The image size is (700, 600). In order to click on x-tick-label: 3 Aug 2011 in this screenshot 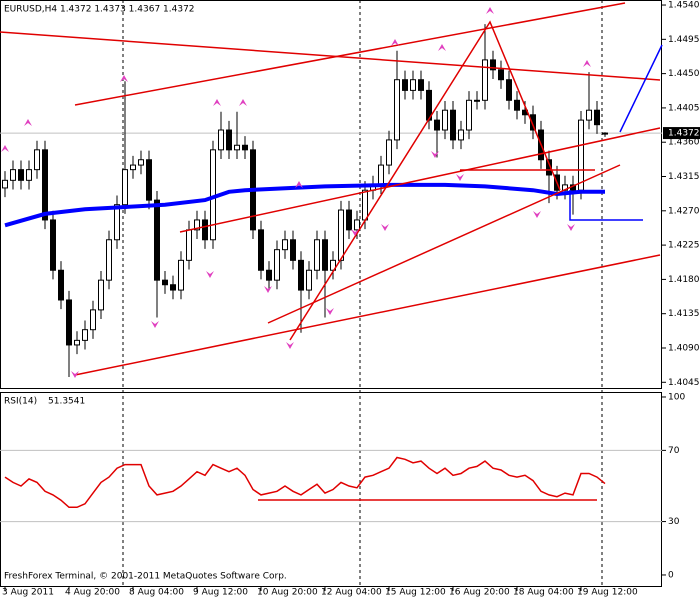, I will do `click(28, 593)`.